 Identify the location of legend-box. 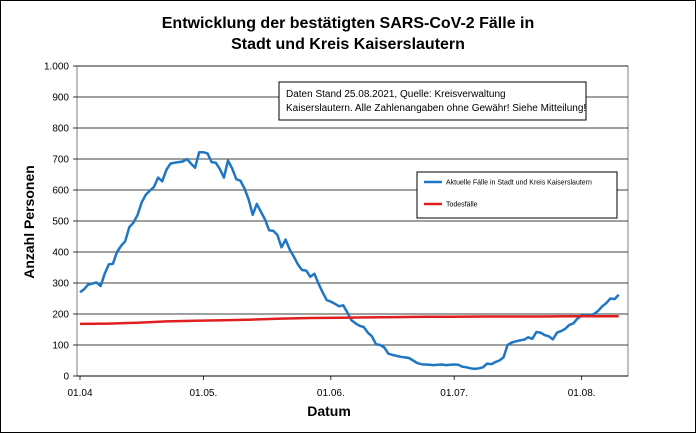
(517, 195).